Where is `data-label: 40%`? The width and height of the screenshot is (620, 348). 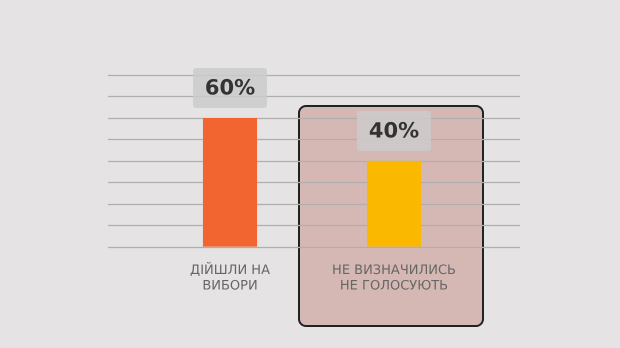 data-label: 40% is located at coordinates (394, 130).